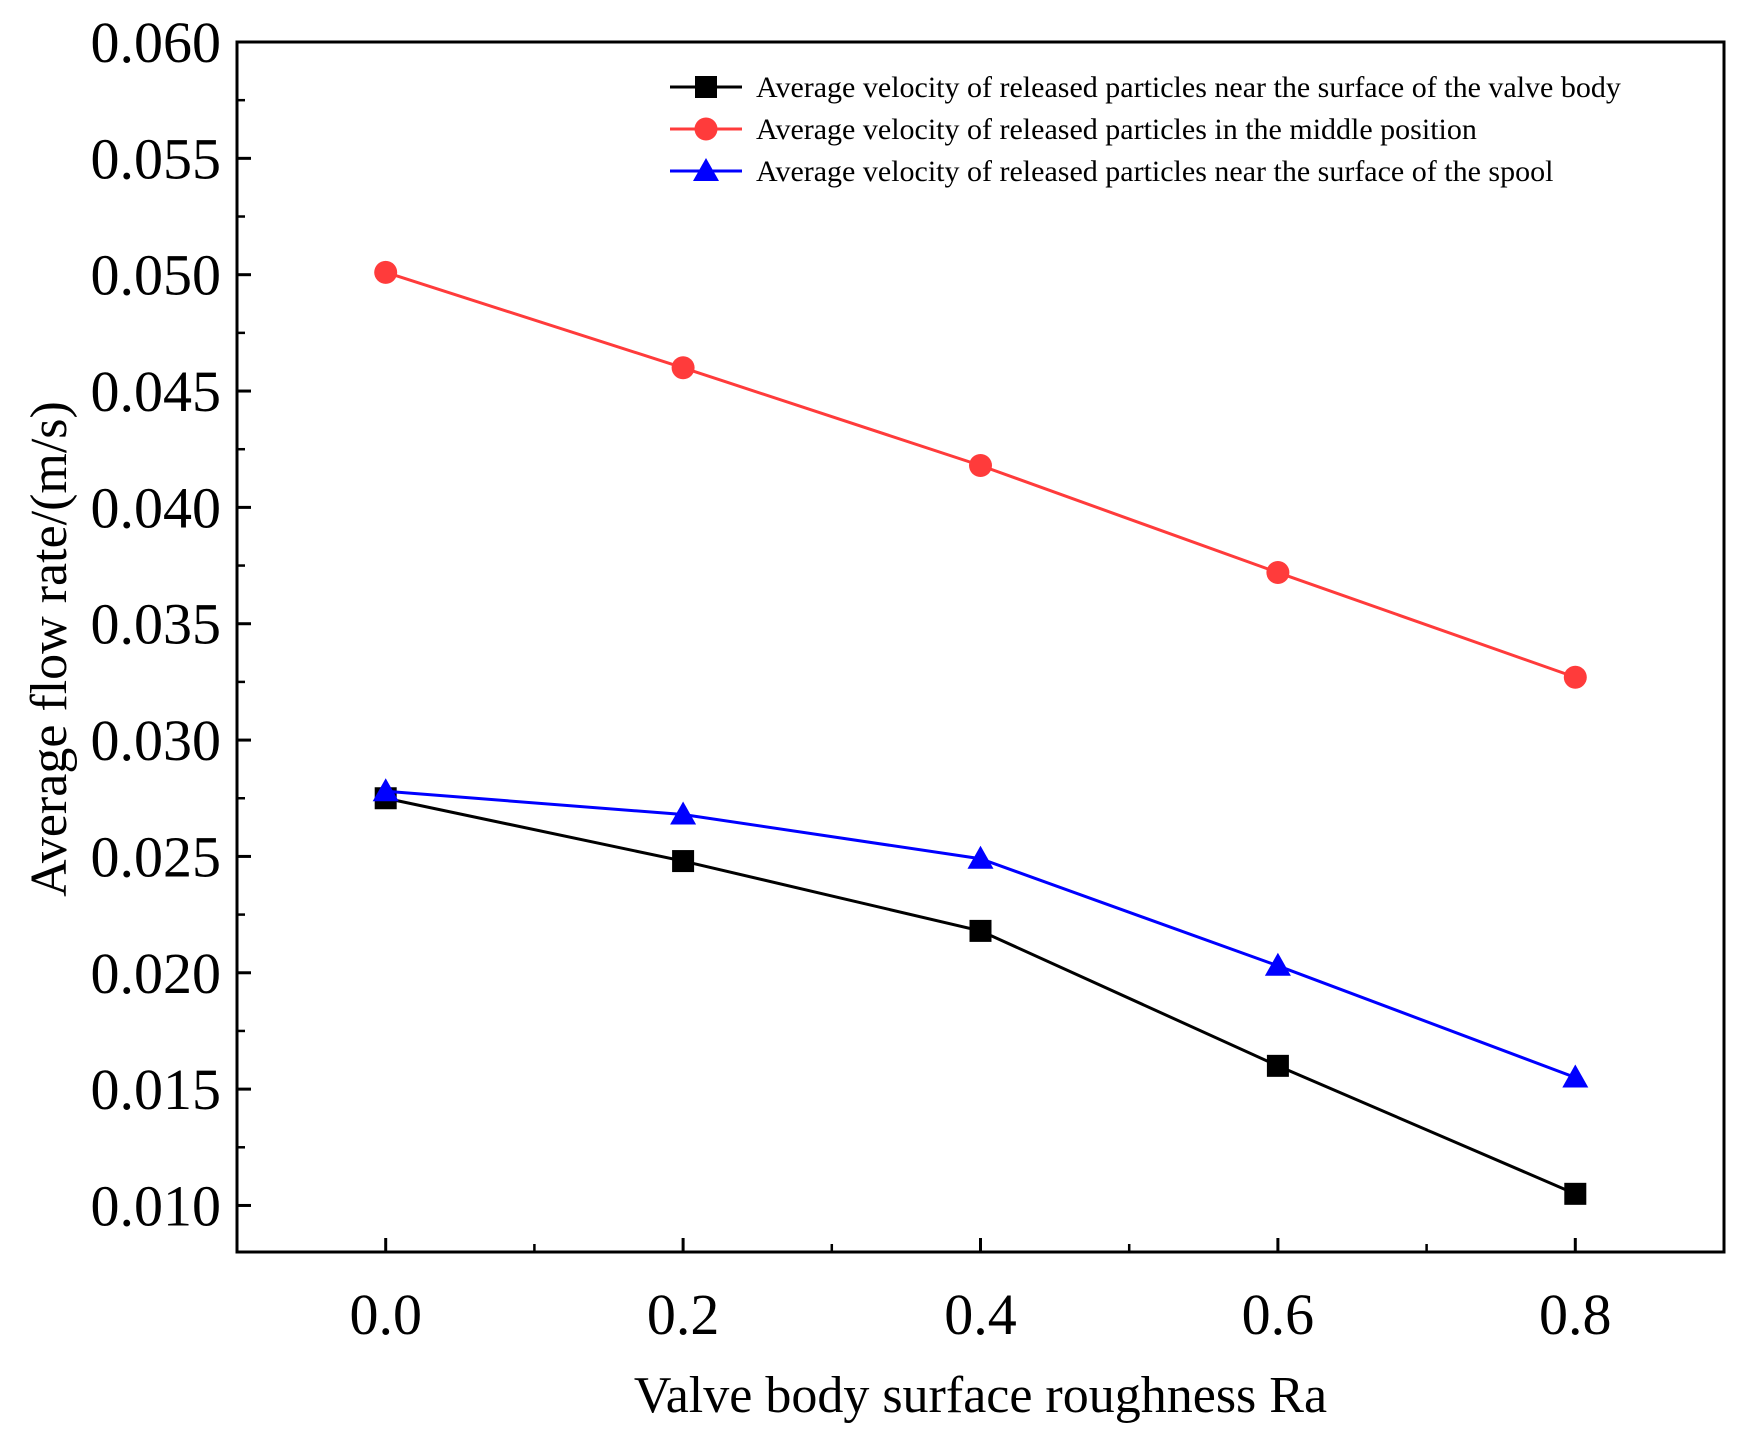 The height and width of the screenshot is (1440, 1746). I want to click on y-tick-label: 0.050, so click(156, 275).